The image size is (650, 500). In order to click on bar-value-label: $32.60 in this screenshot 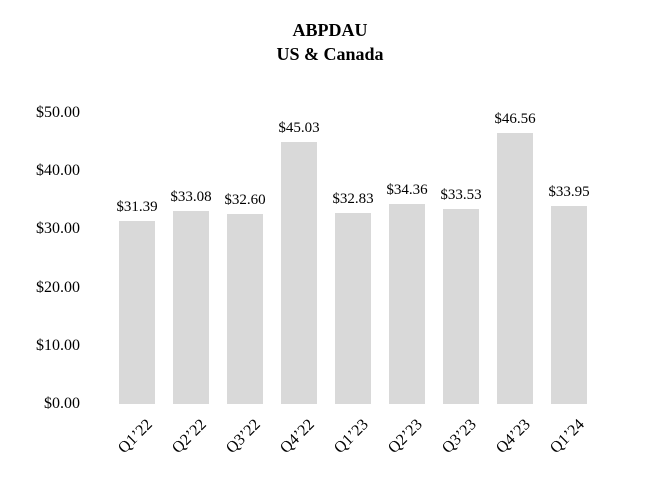, I will do `click(245, 200)`.